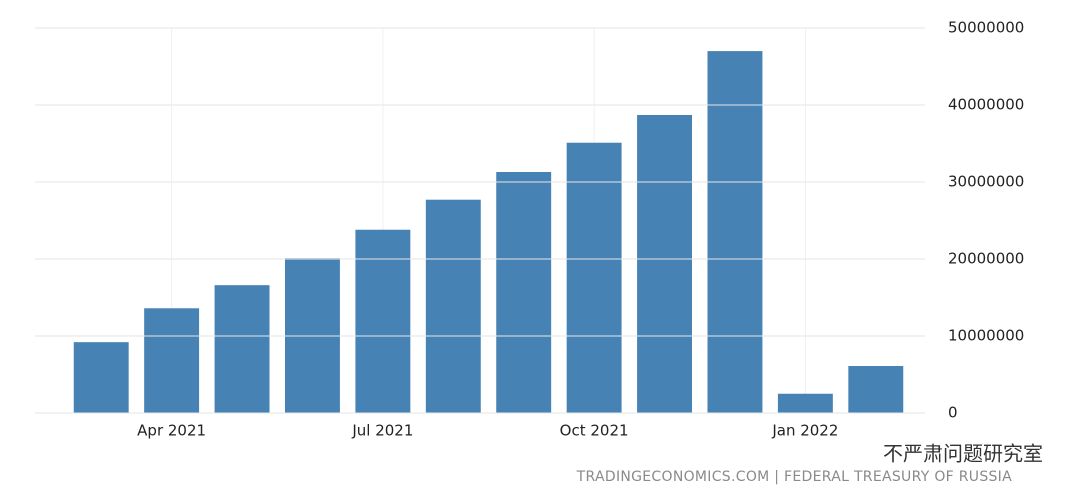 The height and width of the screenshot is (503, 1080). I want to click on y-tick-label: 50000000, so click(986, 28).